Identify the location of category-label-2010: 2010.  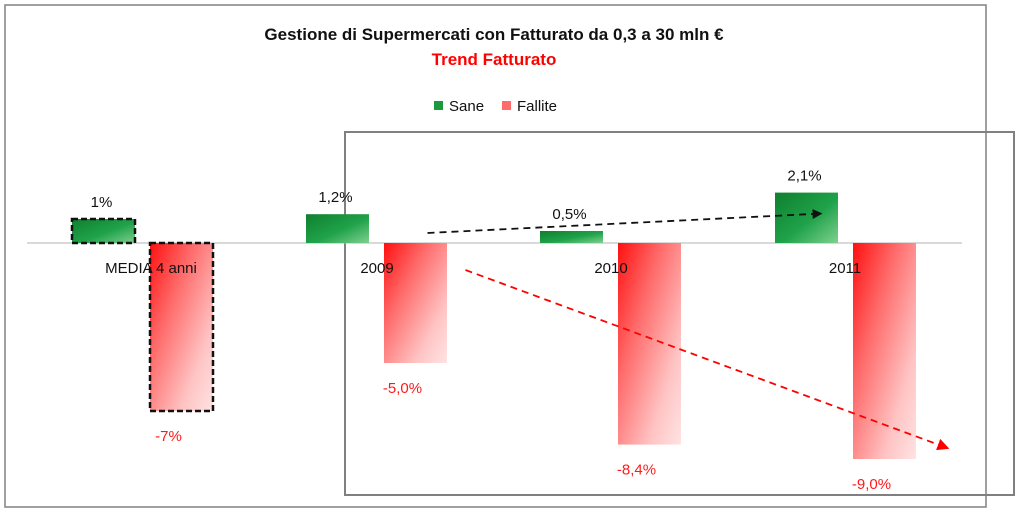
(610, 268).